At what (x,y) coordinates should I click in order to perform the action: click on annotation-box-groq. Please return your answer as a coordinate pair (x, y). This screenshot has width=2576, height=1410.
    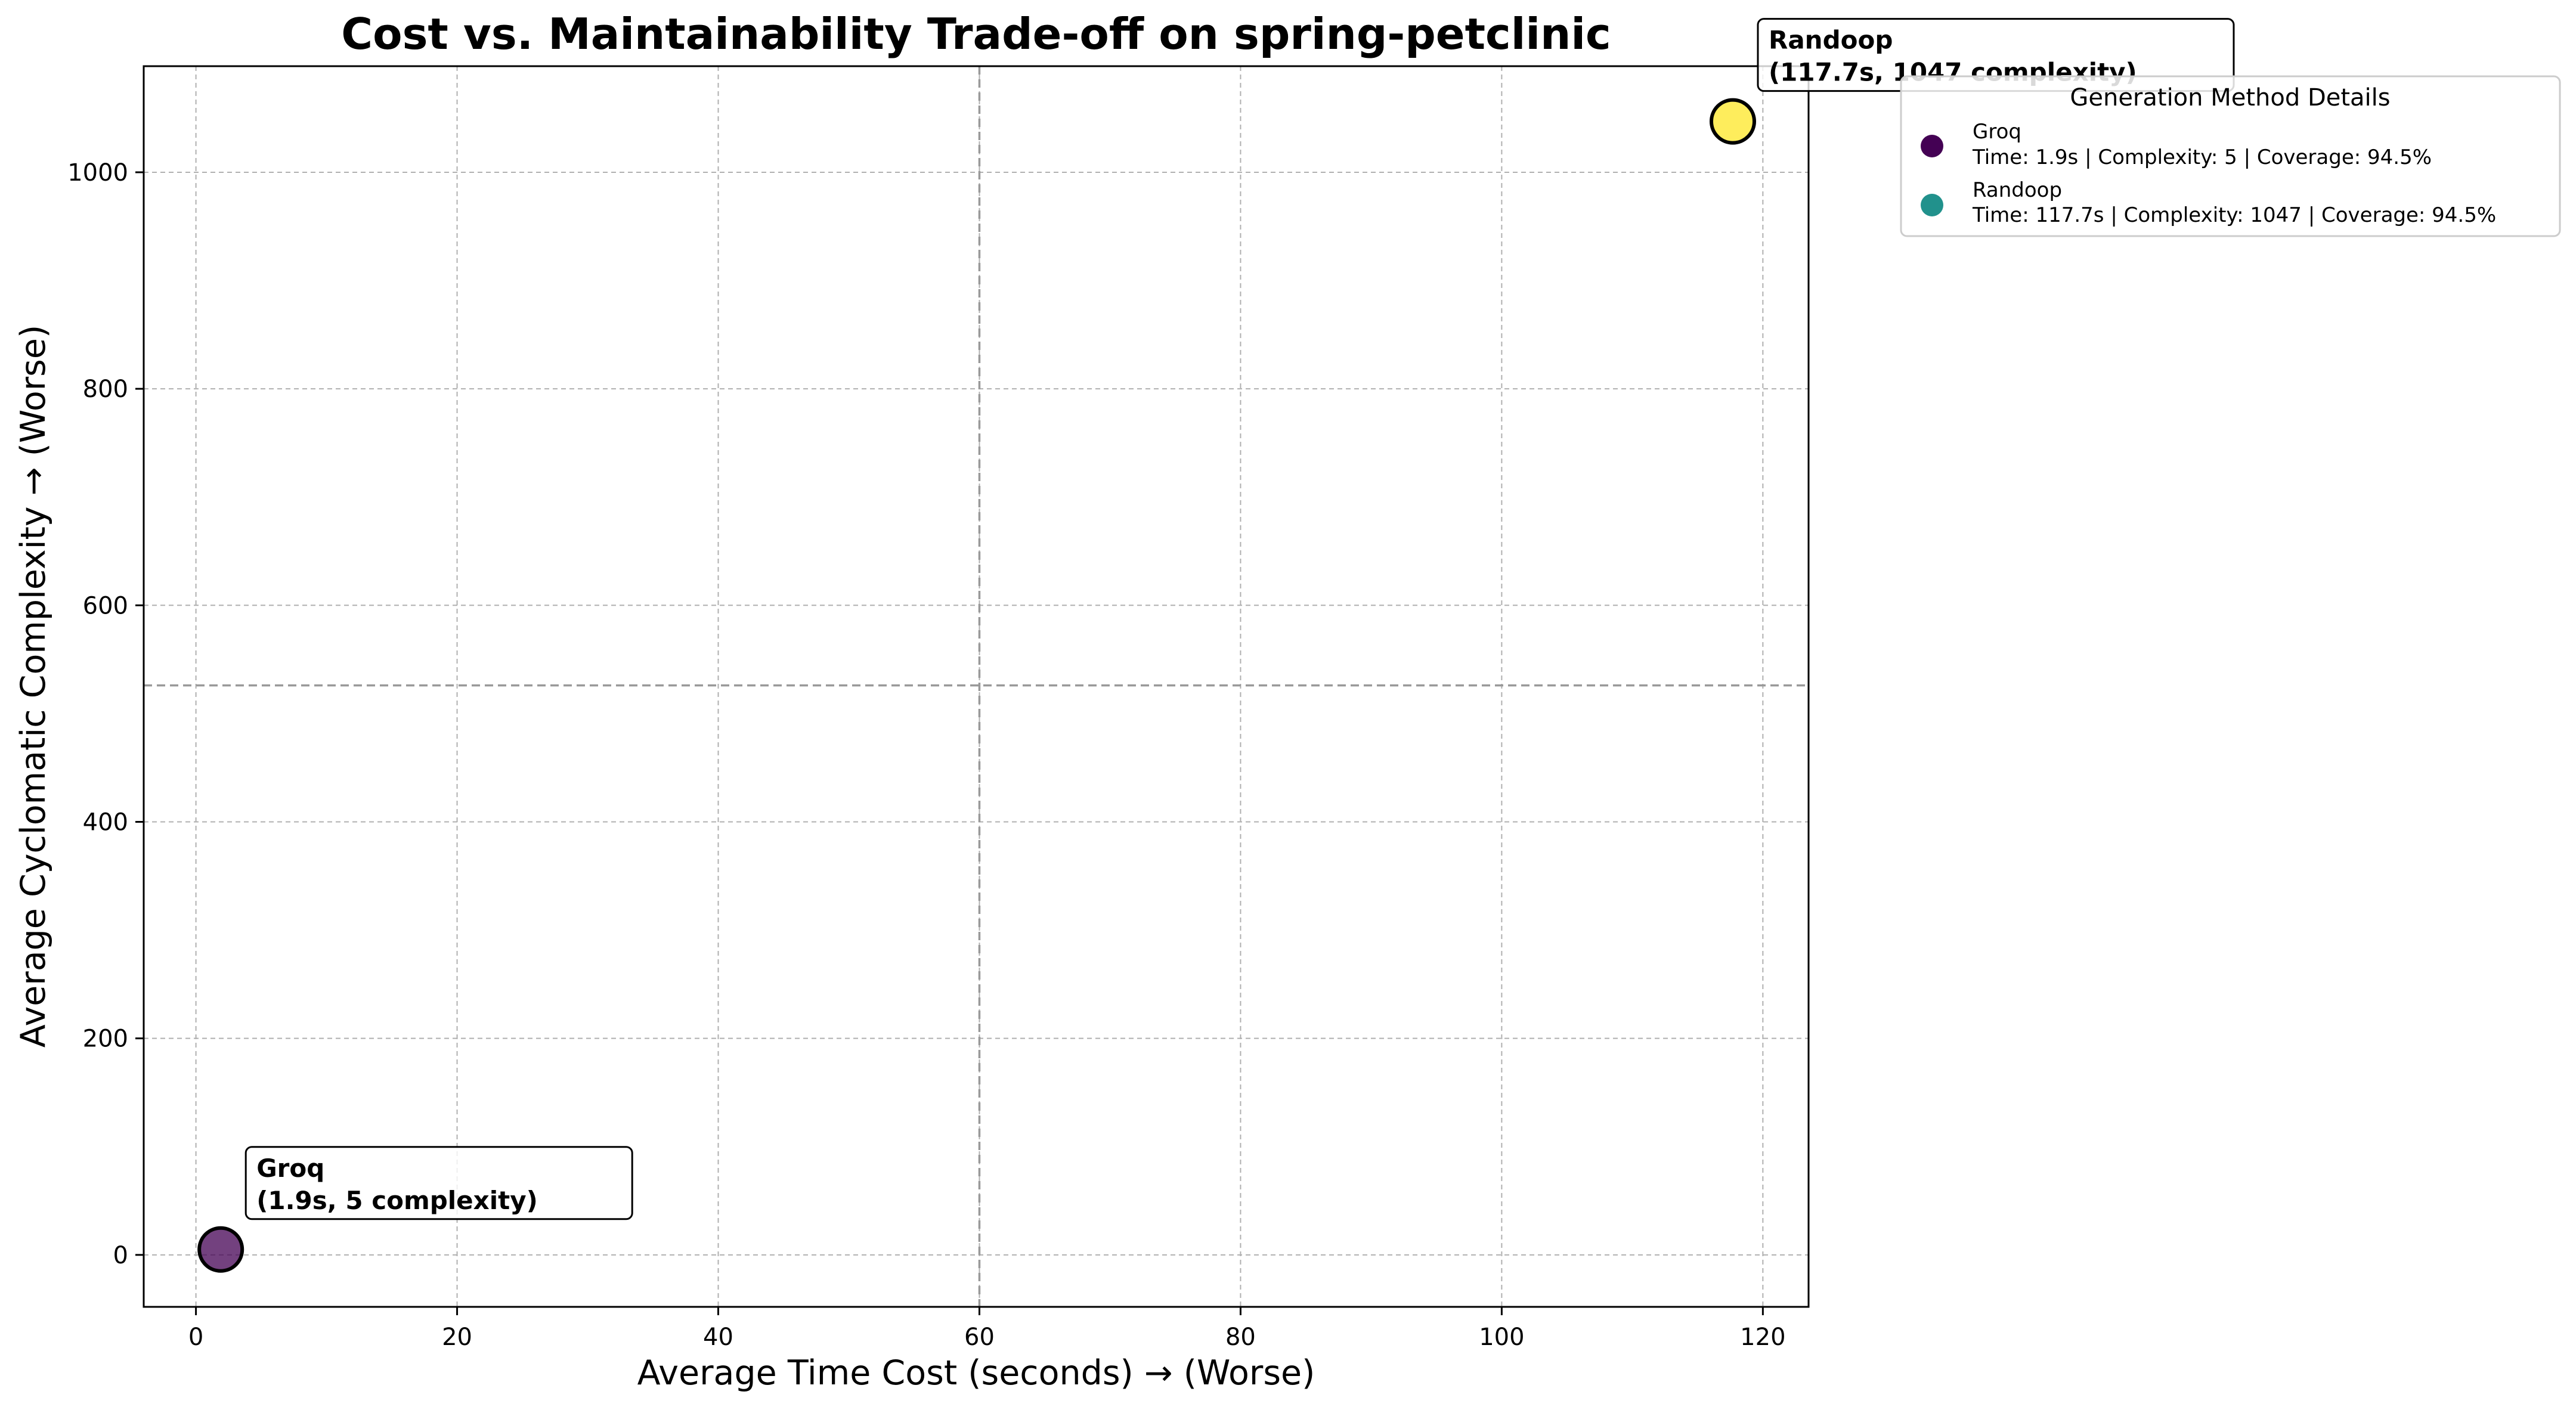
    Looking at the image, I should click on (439, 1183).